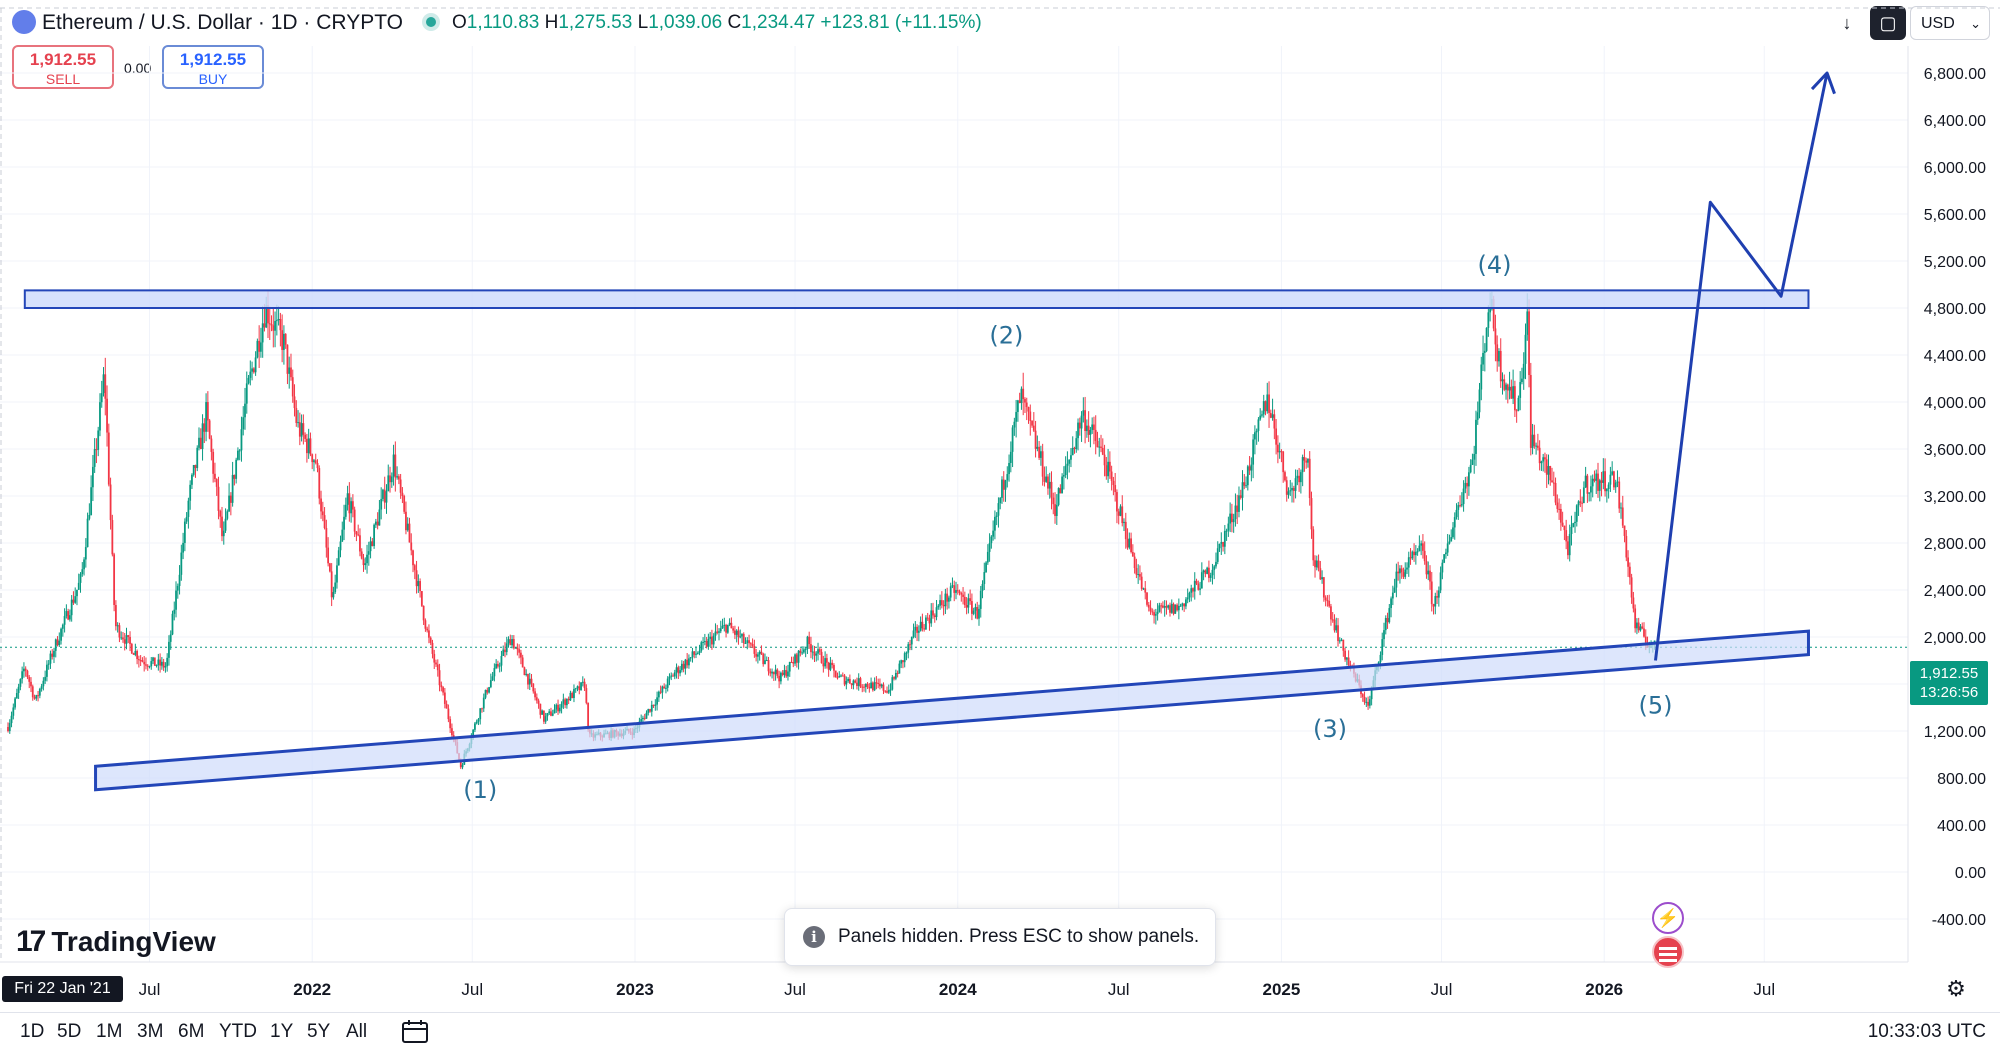 The width and height of the screenshot is (2000, 1051). Describe the element at coordinates (1668, 952) in the screenshot. I see `us-flag-icon` at that location.